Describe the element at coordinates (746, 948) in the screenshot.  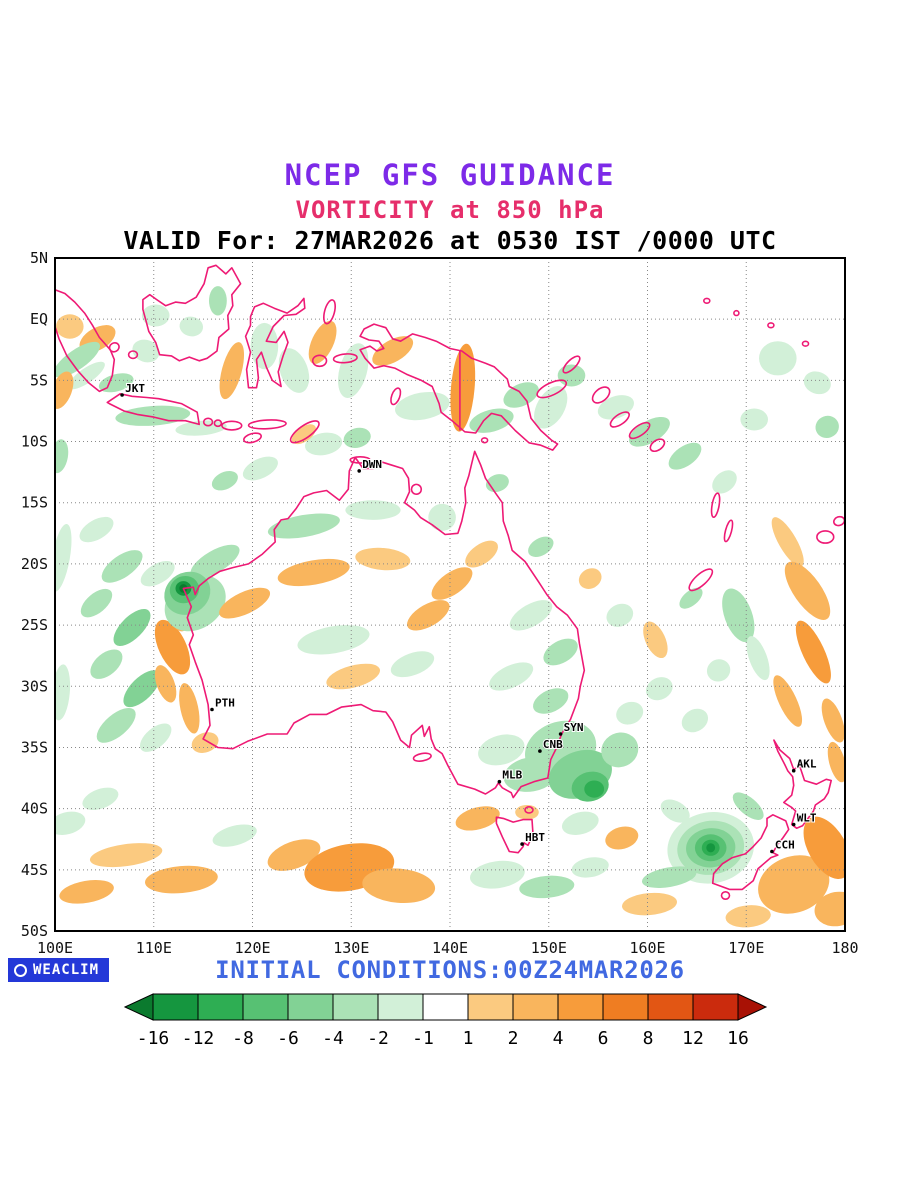
I see `x-axis-label: 170E` at that location.